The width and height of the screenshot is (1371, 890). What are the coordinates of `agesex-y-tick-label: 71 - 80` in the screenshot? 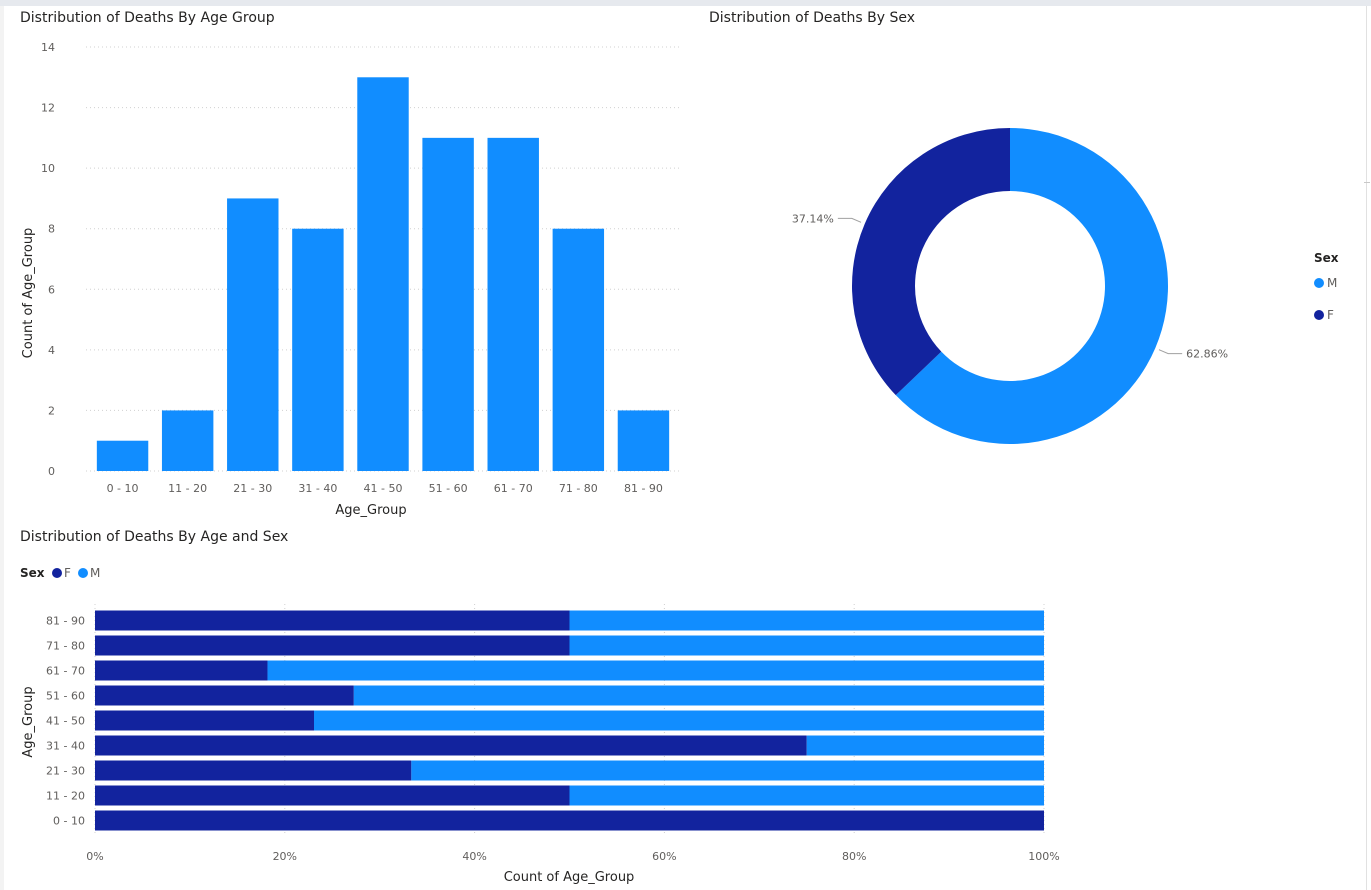 It's located at (65, 646).